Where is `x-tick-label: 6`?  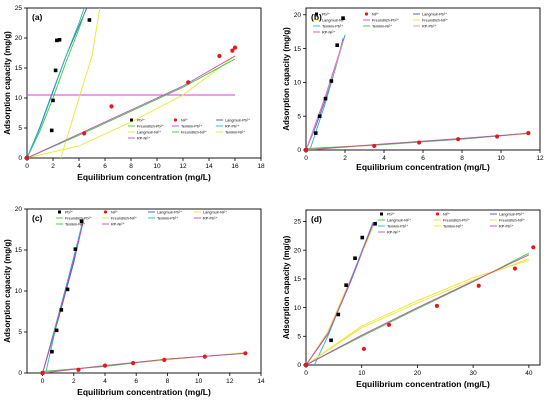 x-tick-label: 6 is located at coordinates (136, 381).